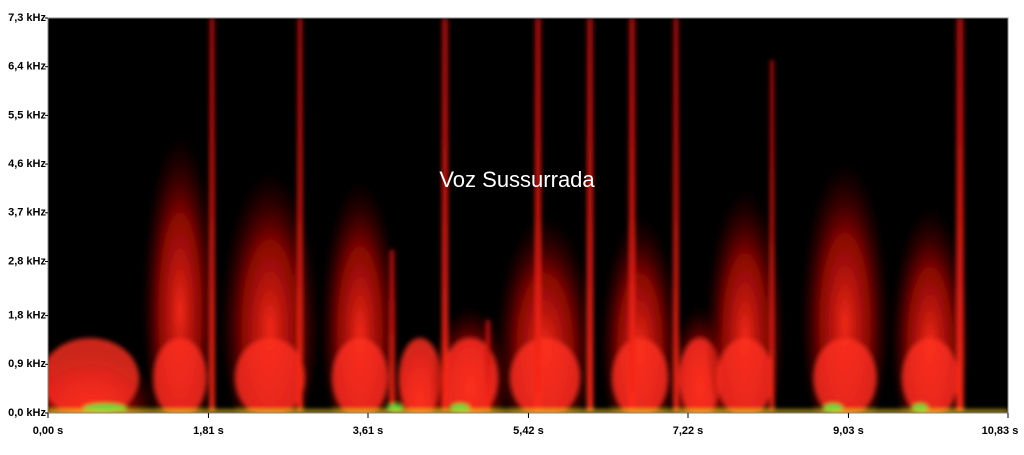  I want to click on y-tick-label: 0,9 kHz, so click(27, 364).